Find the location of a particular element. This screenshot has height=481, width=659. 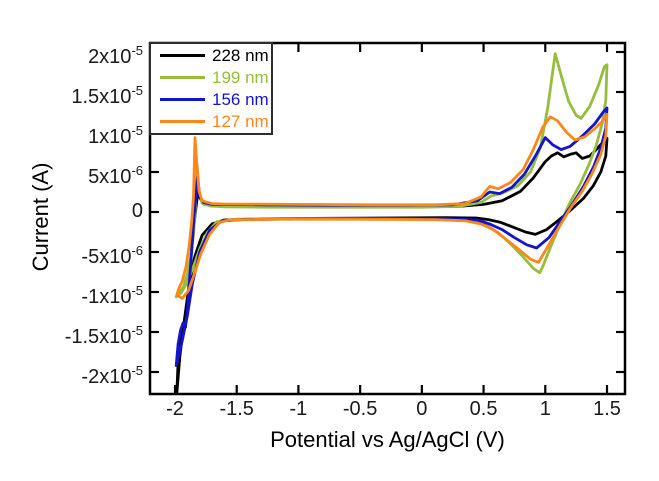

legend-label-127nm: 127 nm is located at coordinates (240, 121).